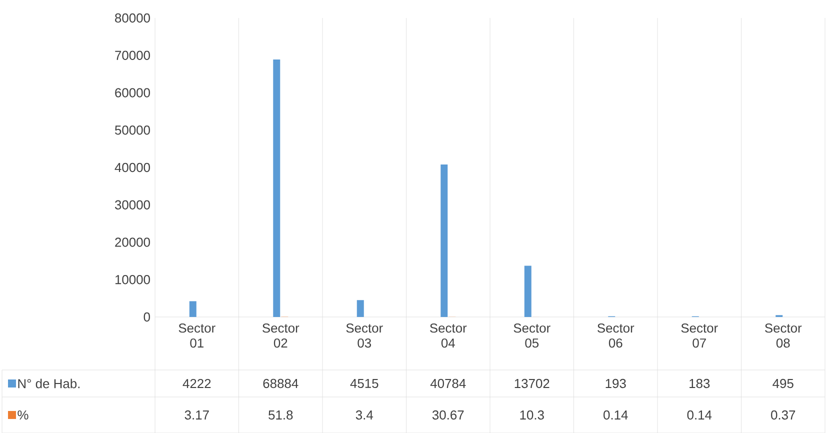  I want to click on x-tick-label: Sector 08, so click(783, 335).